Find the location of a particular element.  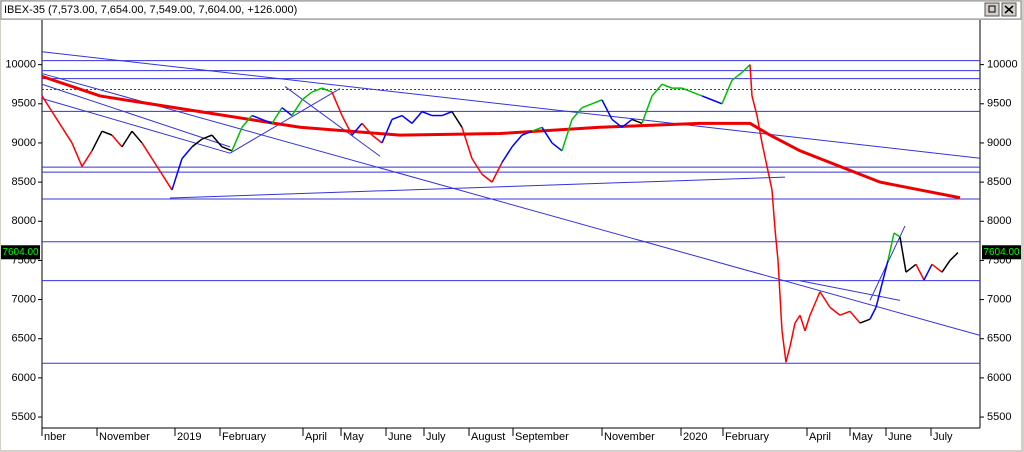

x-tick-label: nber is located at coordinates (55, 437).